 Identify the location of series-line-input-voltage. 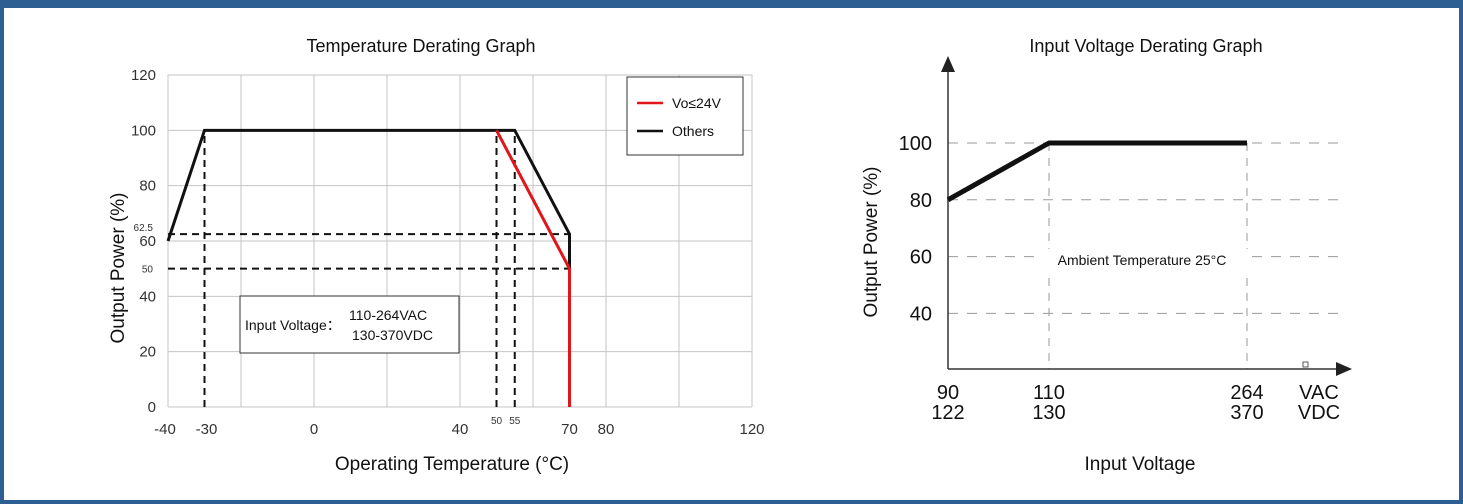
(1096, 171).